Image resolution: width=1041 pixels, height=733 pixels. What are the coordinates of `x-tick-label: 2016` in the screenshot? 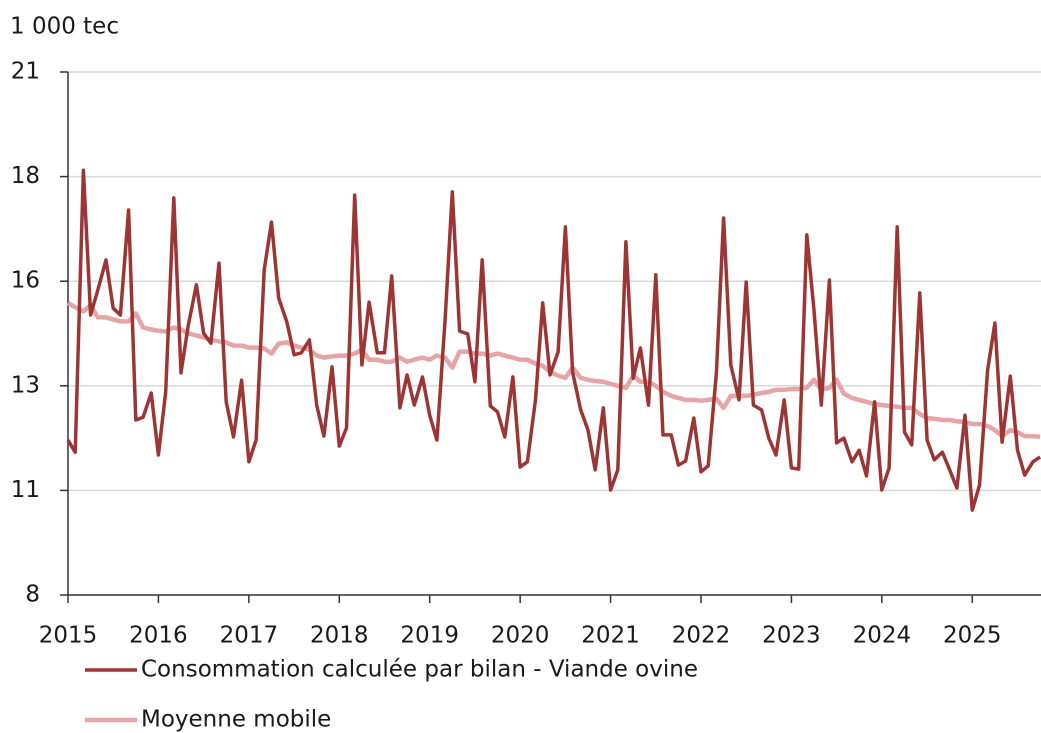 It's located at (158, 636).